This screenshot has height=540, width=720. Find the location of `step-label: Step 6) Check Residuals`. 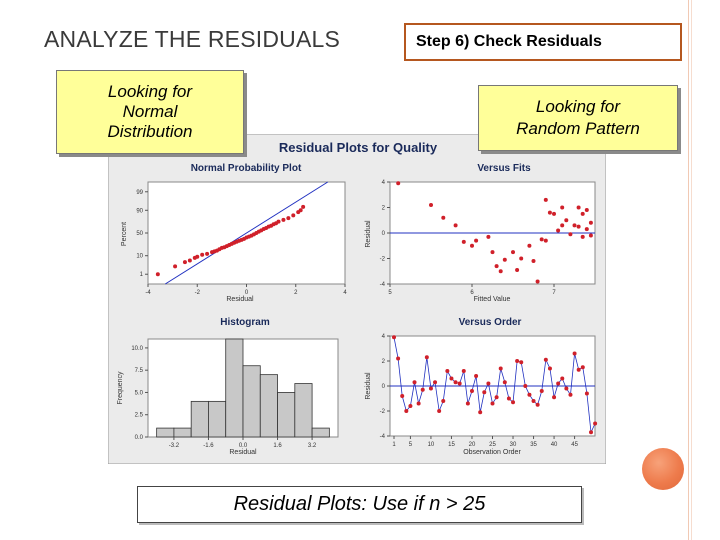

step-label: Step 6) Check Residuals is located at coordinates (543, 42).